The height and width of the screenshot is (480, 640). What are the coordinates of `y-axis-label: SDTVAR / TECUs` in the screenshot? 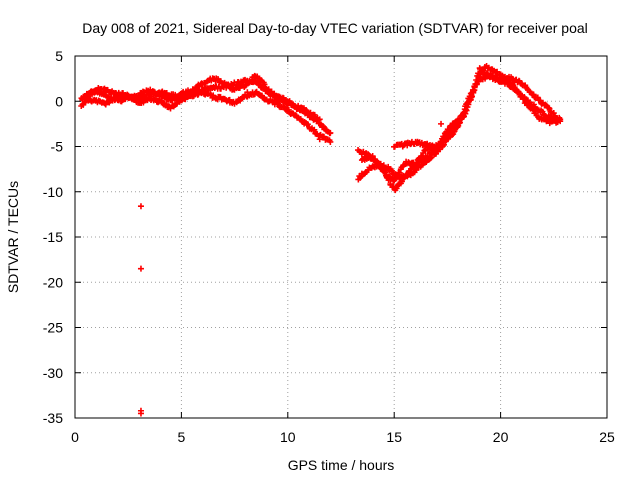 It's located at (13, 237).